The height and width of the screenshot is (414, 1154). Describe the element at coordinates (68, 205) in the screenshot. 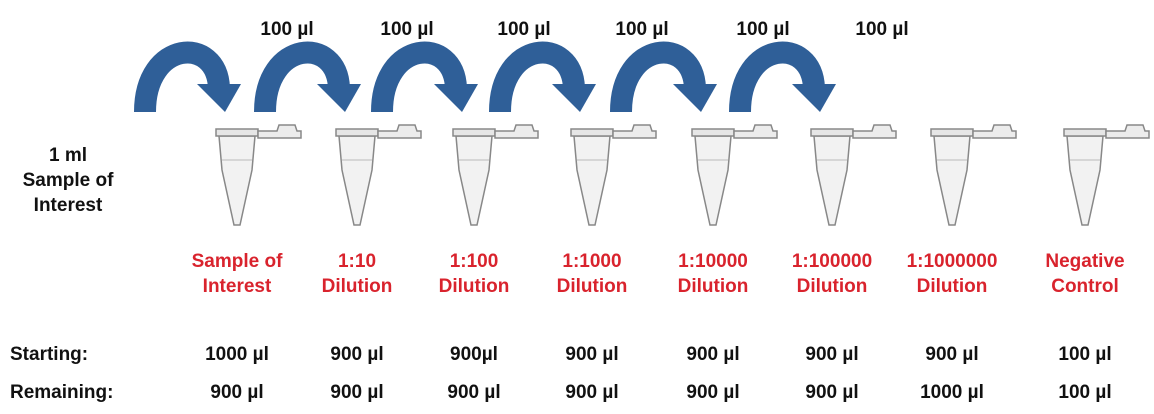

I see `source-label: Interest` at that location.